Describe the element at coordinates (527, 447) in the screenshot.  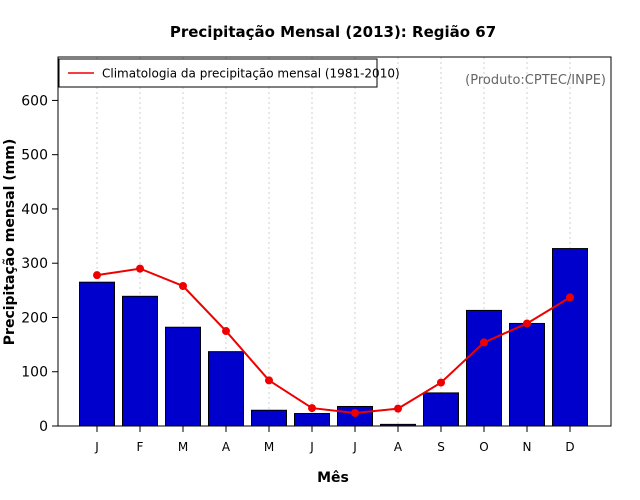
I see `x-tick-label-10: N` at that location.